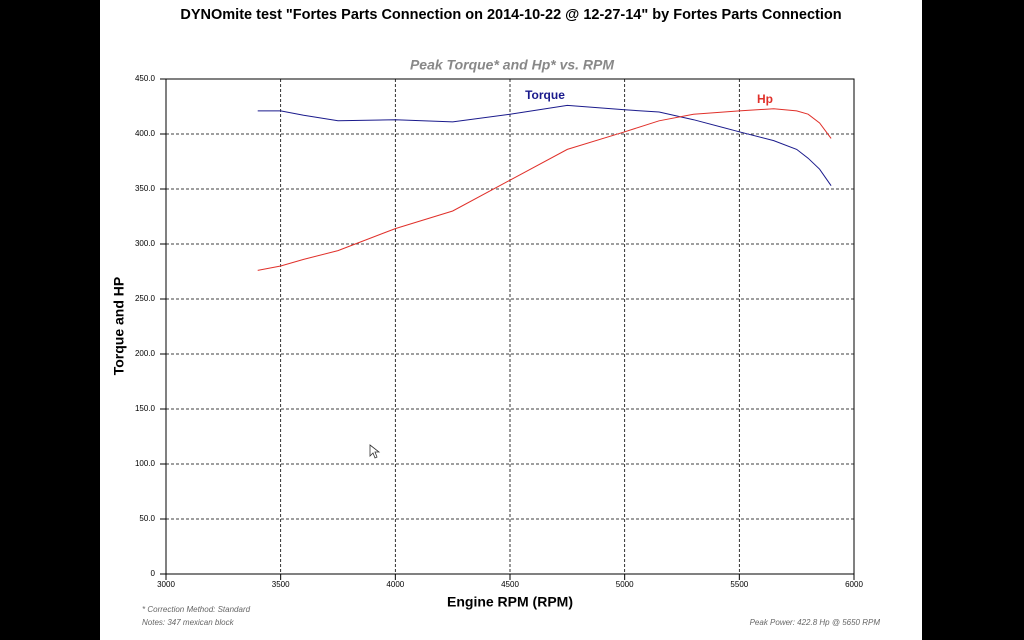  What do you see at coordinates (510, 584) in the screenshot?
I see `x-tick-label: 4500` at bounding box center [510, 584].